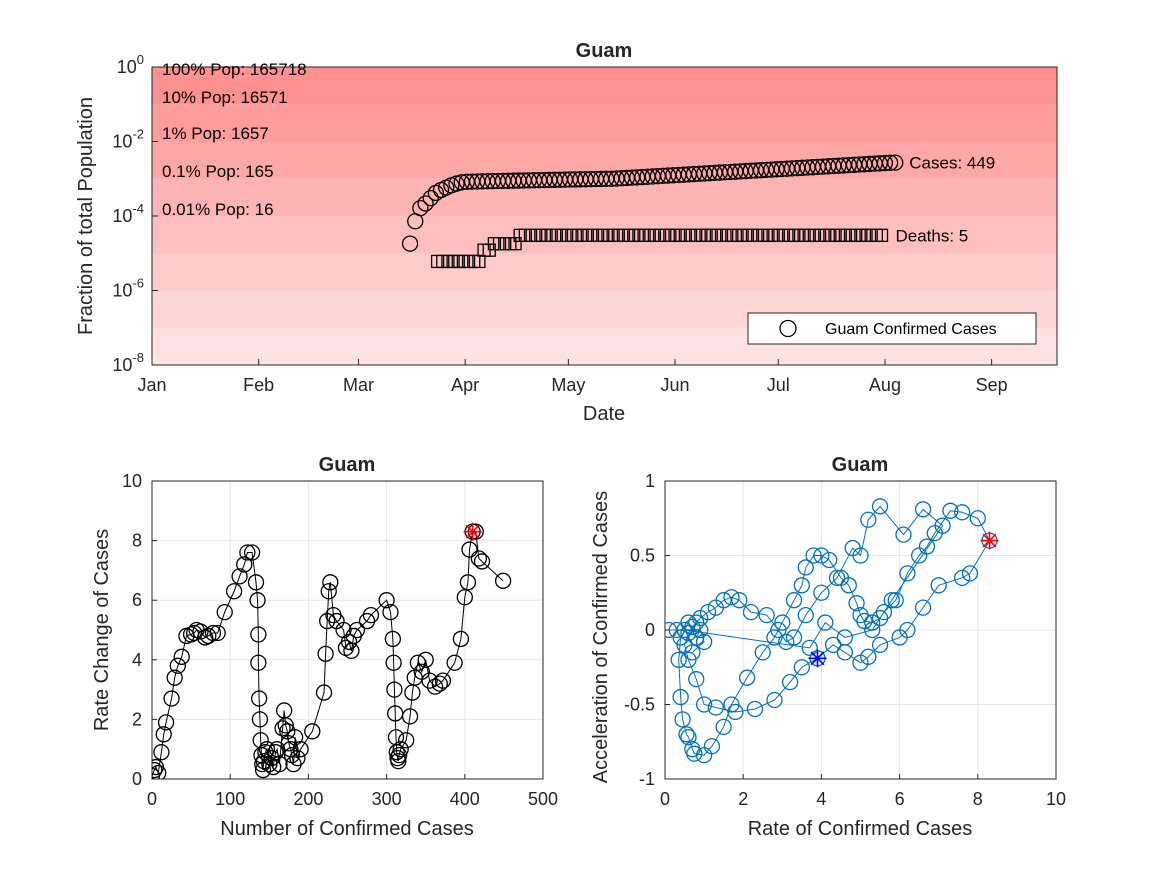 Image resolution: width=1167 pixels, height=875 pixels. Describe the element at coordinates (778, 385) in the screenshot. I see `top-x-tick-label: Jul` at that location.